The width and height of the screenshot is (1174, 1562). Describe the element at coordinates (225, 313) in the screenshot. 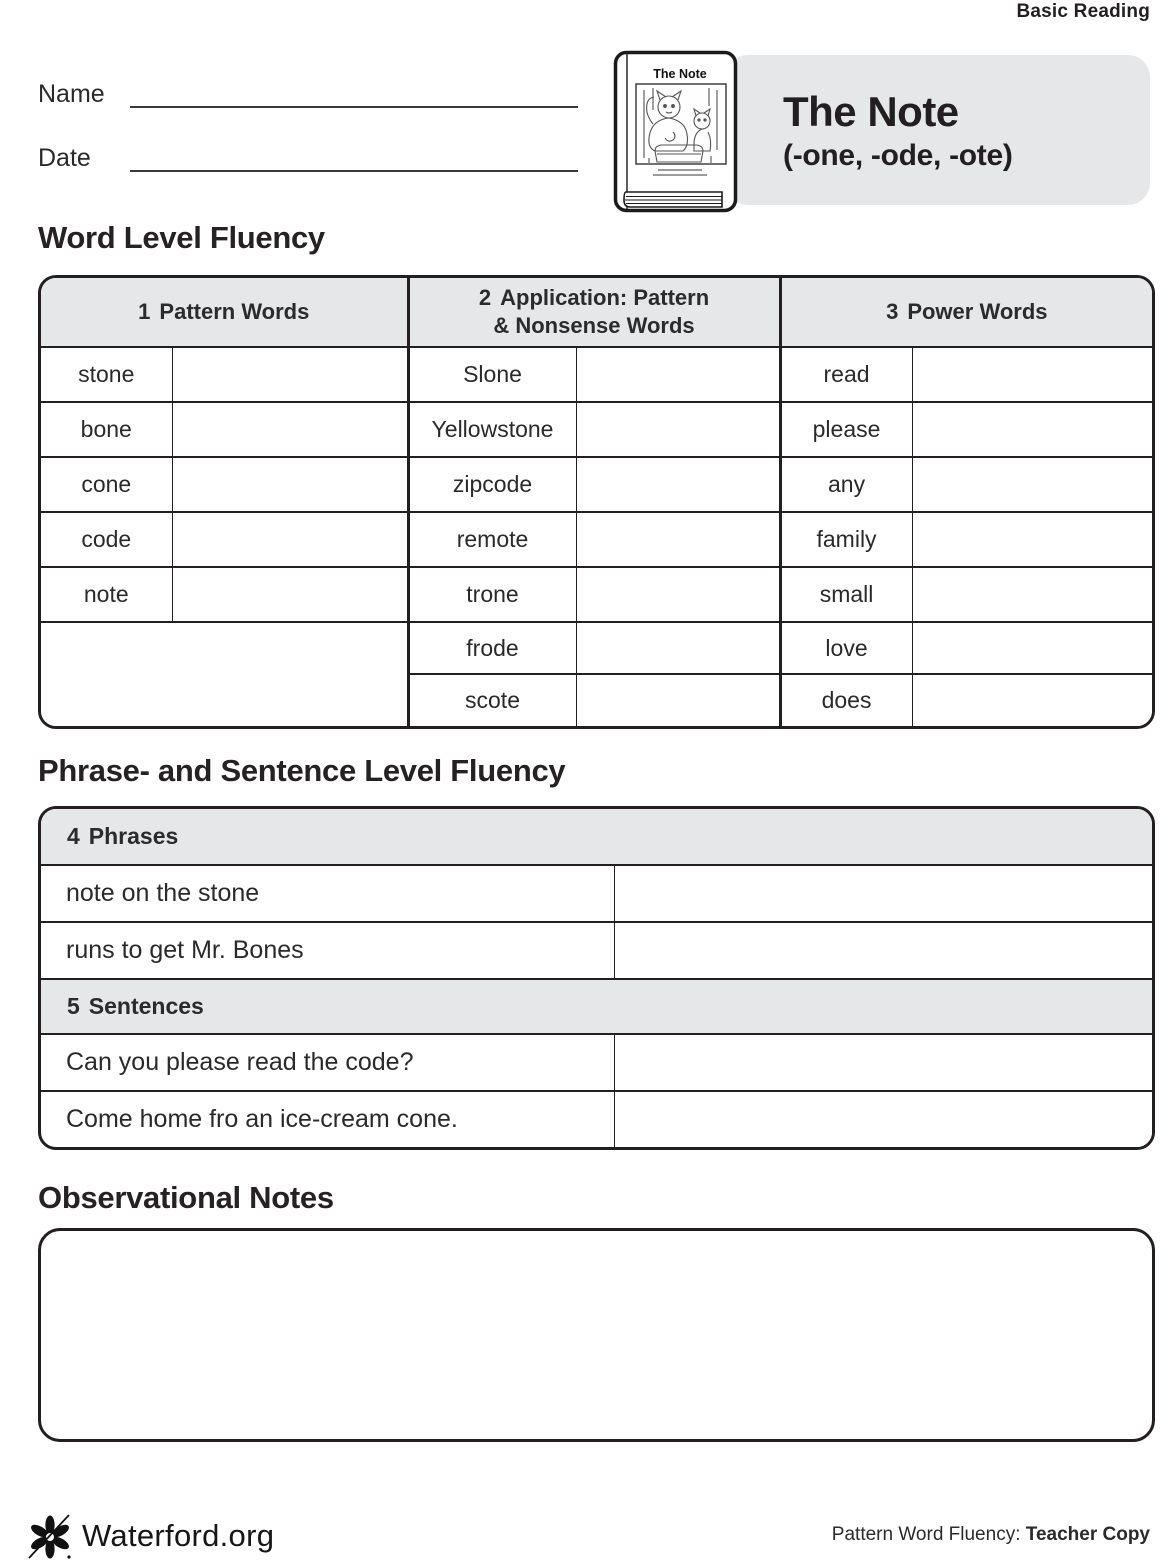

I see `header-pattern-words: 1 Pattern Words` at that location.